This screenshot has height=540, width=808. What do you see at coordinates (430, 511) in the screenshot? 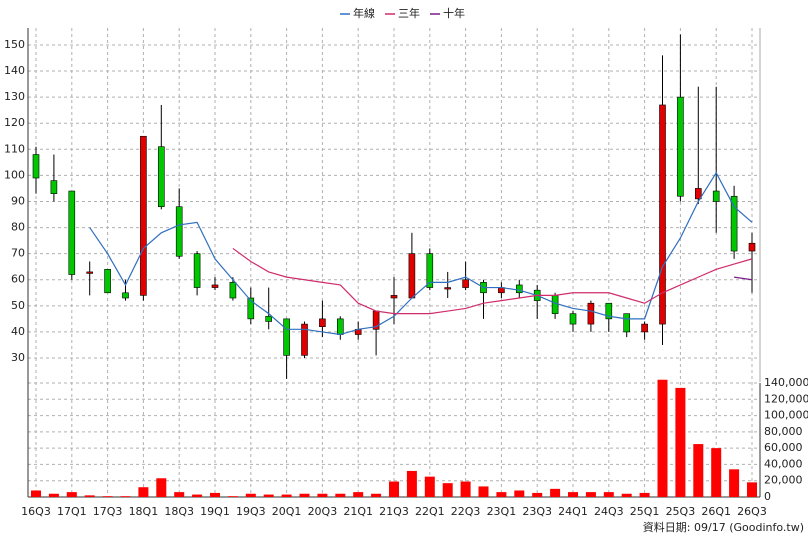
I see `x-tick-label: 22Q1` at bounding box center [430, 511].